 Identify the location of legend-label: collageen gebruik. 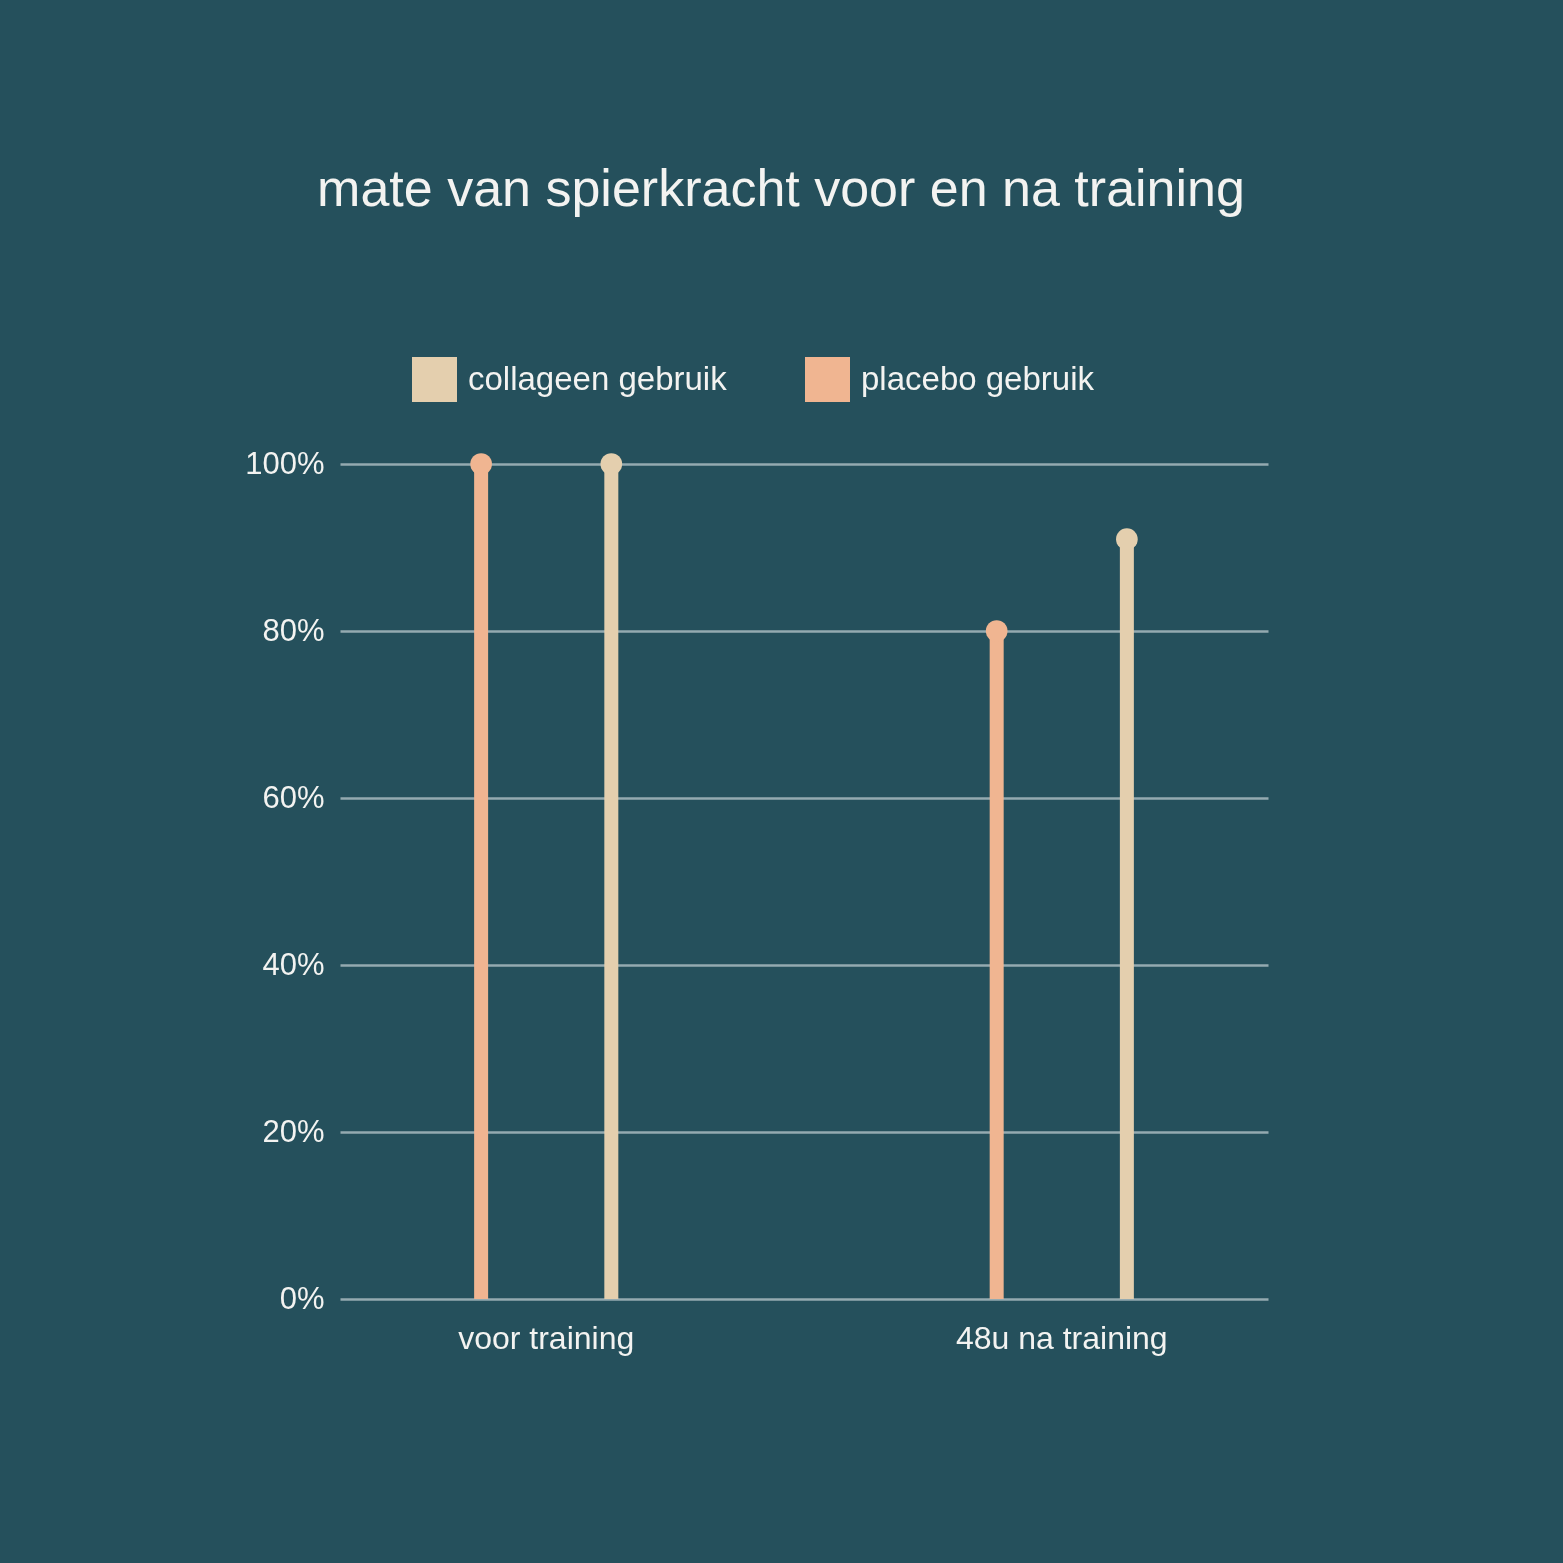
(598, 378).